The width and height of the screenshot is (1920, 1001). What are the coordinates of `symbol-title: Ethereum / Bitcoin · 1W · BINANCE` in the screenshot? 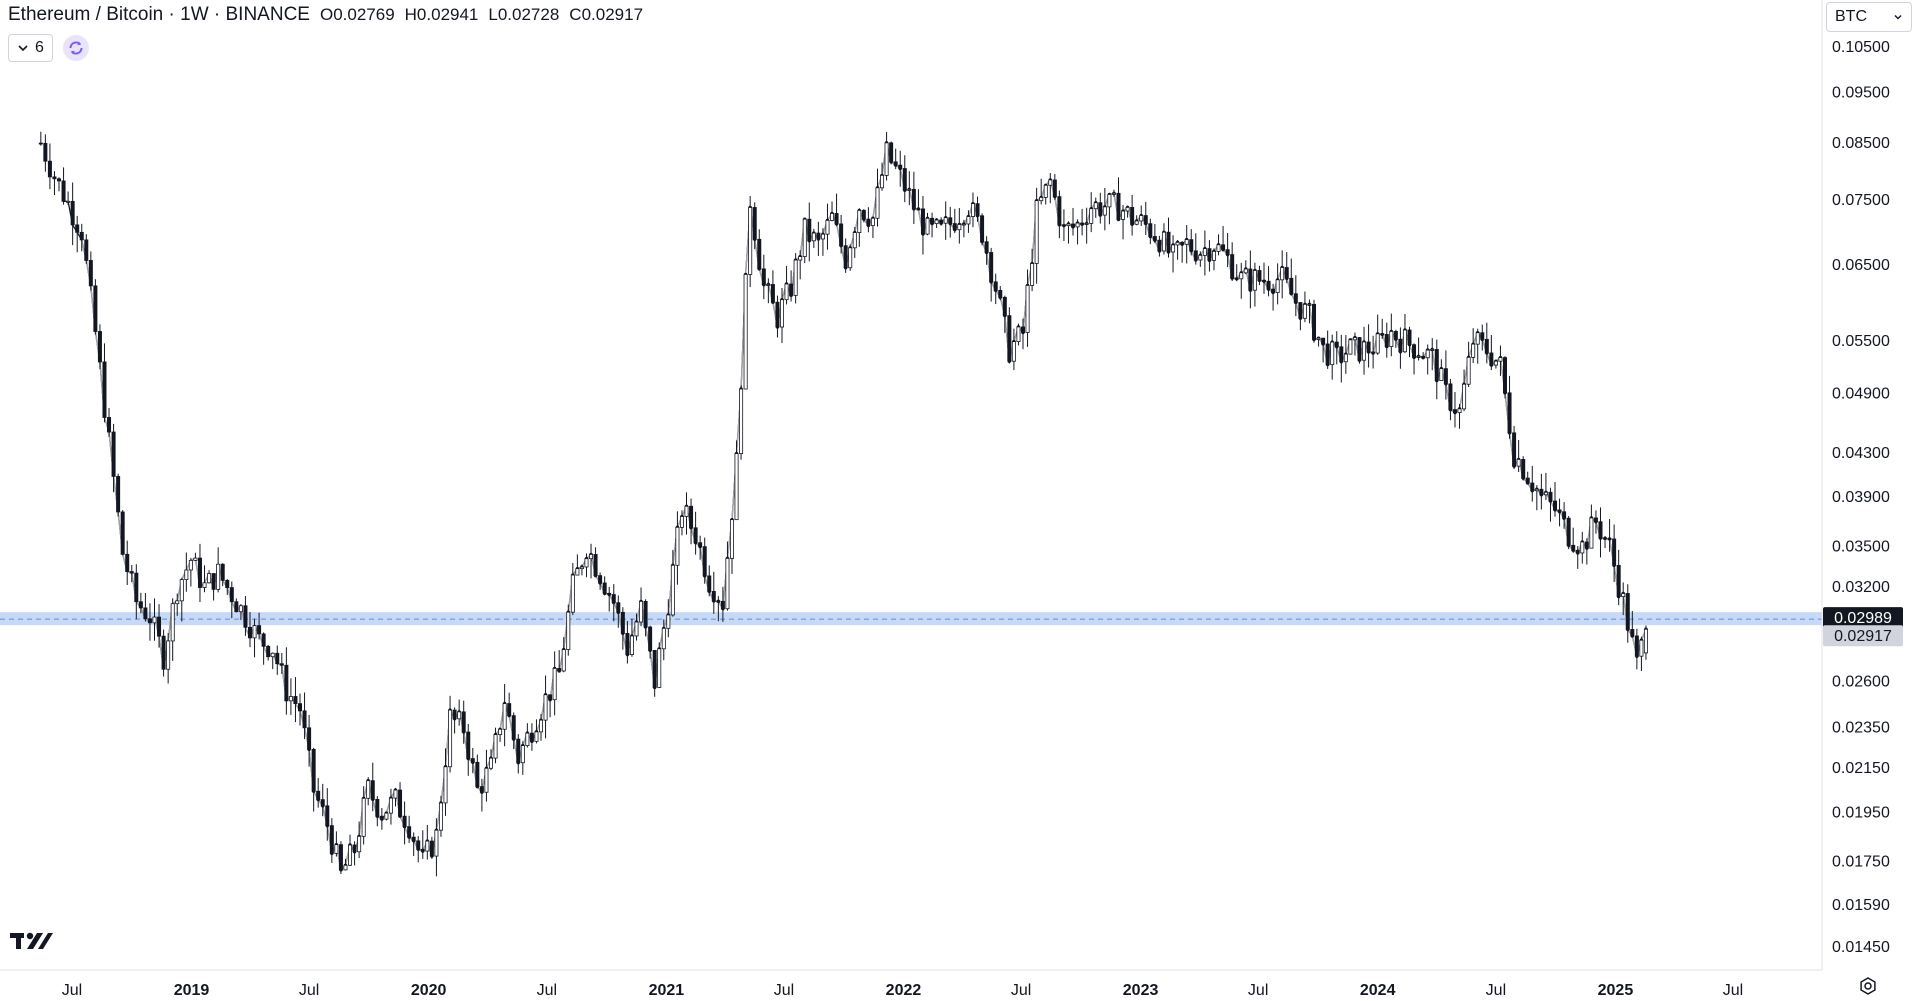 It's located at (159, 14).